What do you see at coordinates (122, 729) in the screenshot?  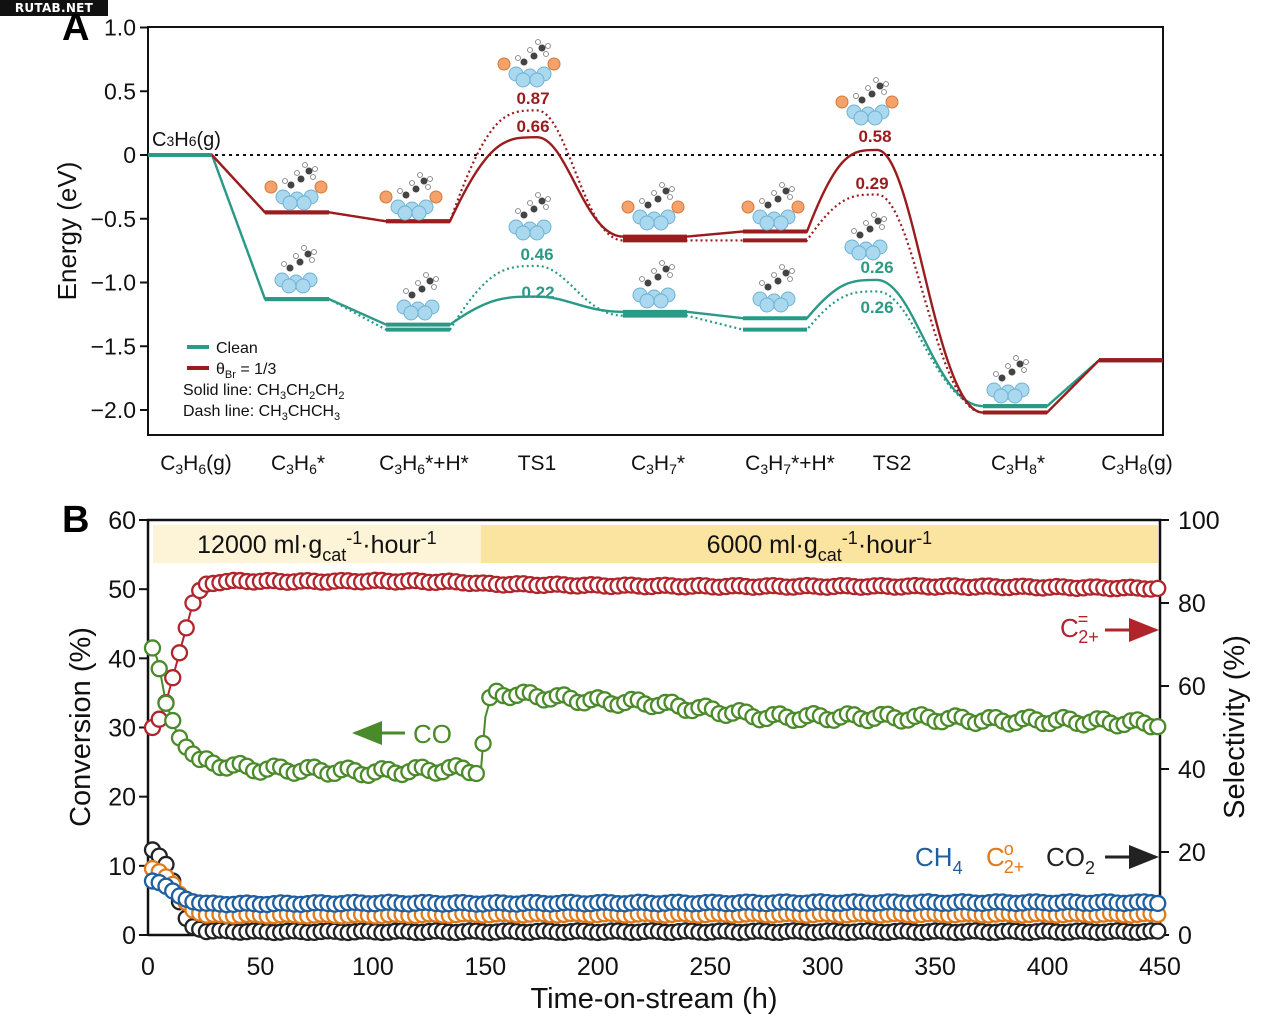 I see `y-tick-label: 30` at bounding box center [122, 729].